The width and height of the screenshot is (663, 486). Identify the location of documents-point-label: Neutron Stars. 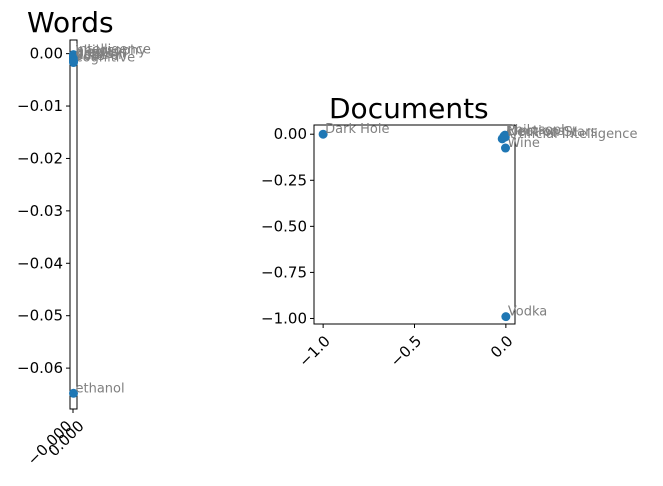
(552, 132).